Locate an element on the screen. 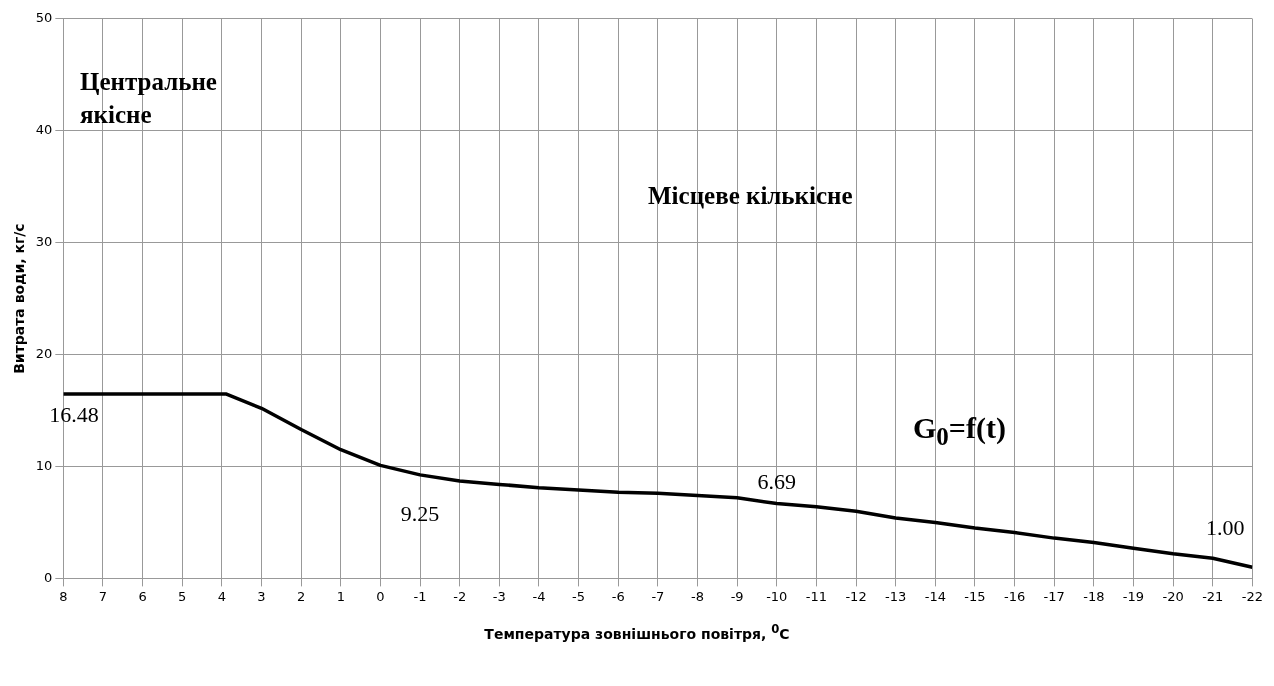  x-tick-label: 4 is located at coordinates (222, 596).